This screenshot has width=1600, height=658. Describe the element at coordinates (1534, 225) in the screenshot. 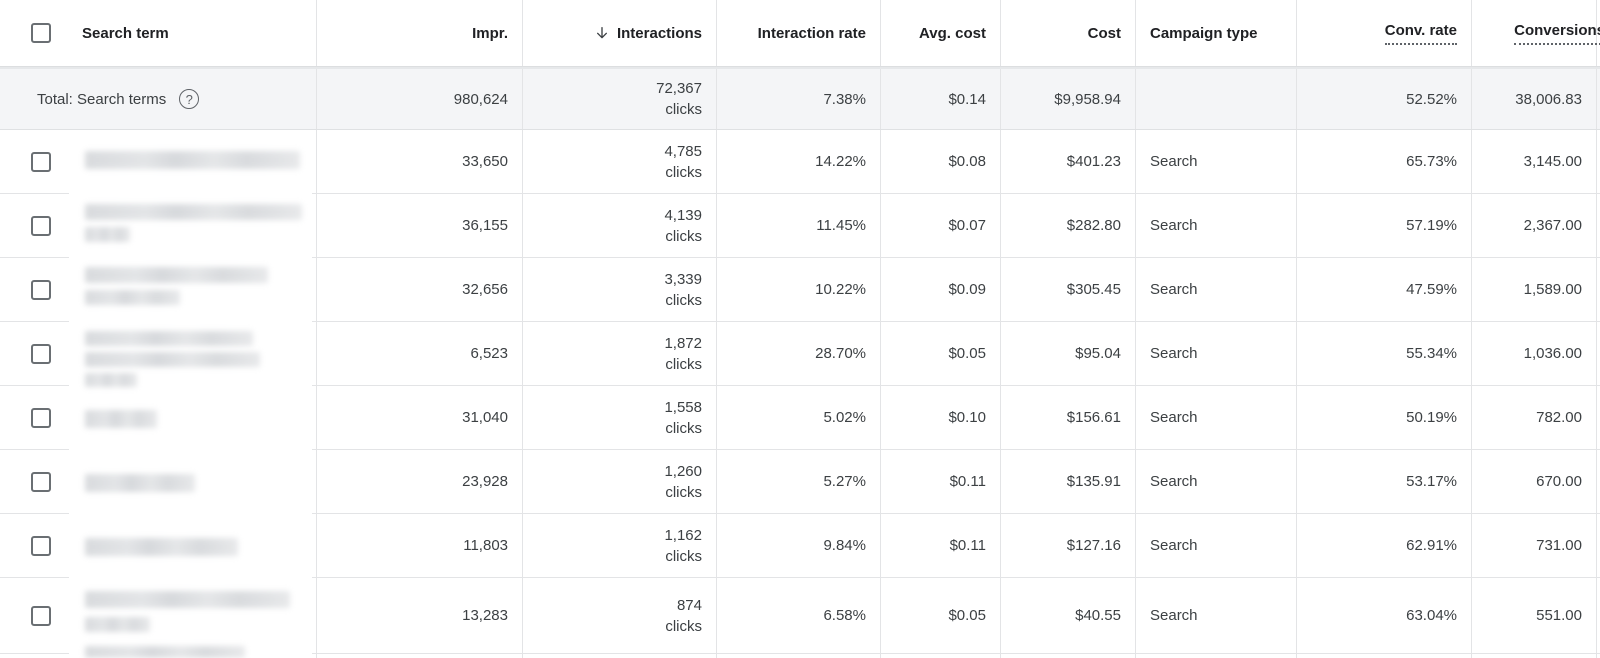

I see `cell-conversions: 2,367.00` at that location.